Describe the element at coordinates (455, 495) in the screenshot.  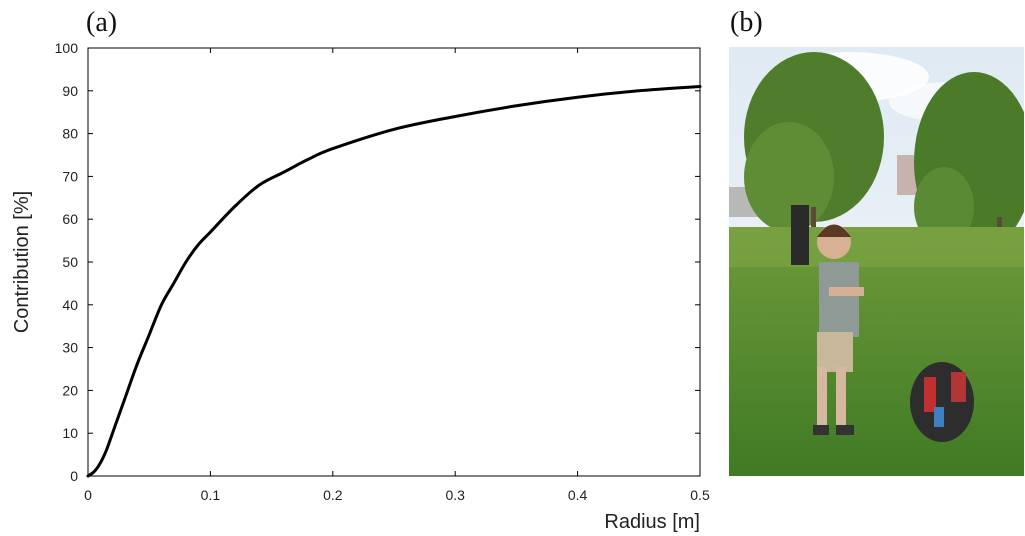
I see `x-tick-label: 0.3` at that location.